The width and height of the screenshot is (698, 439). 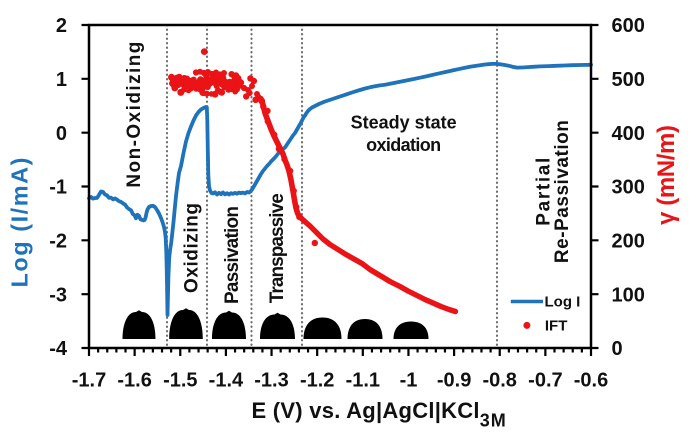 What do you see at coordinates (379, 414) in the screenshot?
I see `svg-text: E (V) vs. Ag|AgCl|KCl3M` at bounding box center [379, 414].